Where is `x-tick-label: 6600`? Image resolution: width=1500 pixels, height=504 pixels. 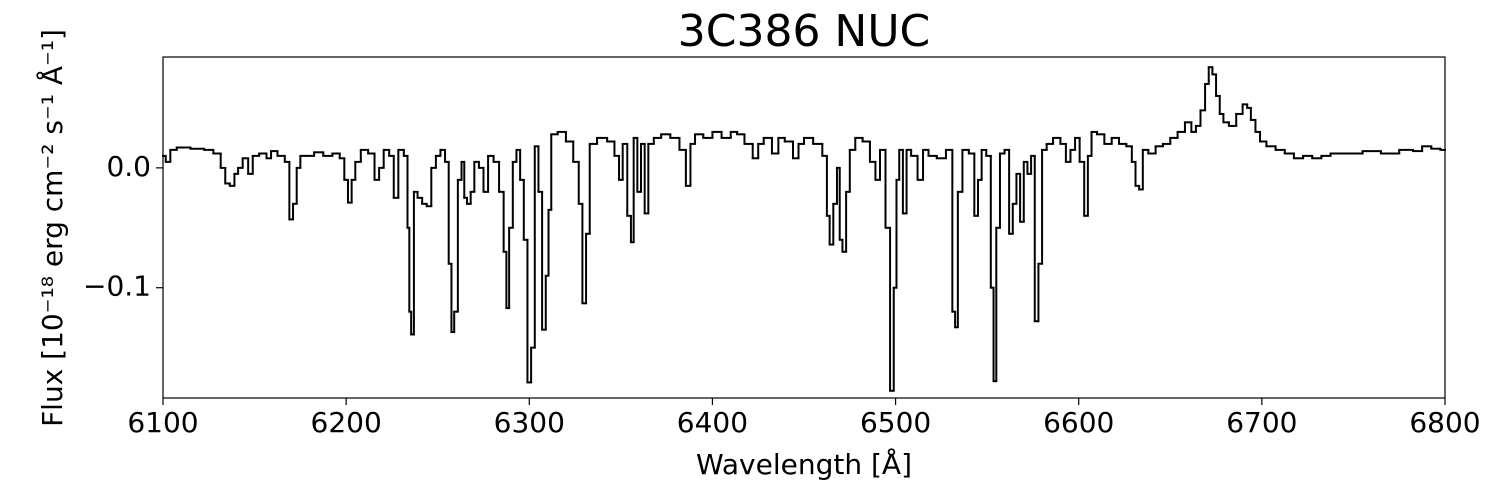
x-tick-label: 6600 is located at coordinates (1078, 422).